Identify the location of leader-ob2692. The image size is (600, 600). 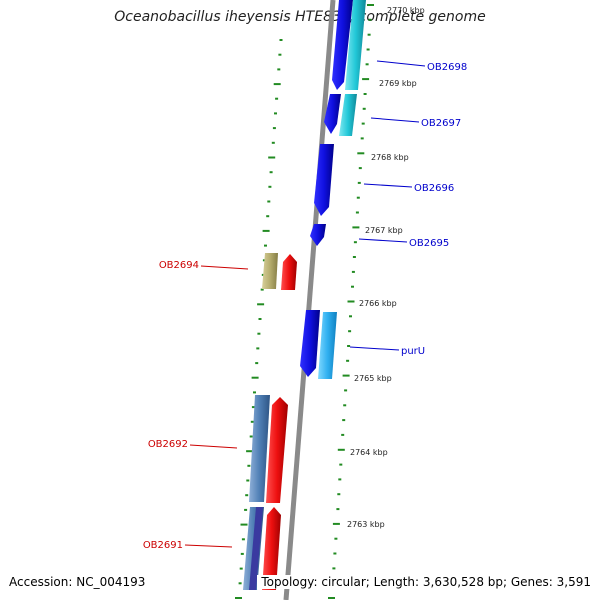
(213, 446).